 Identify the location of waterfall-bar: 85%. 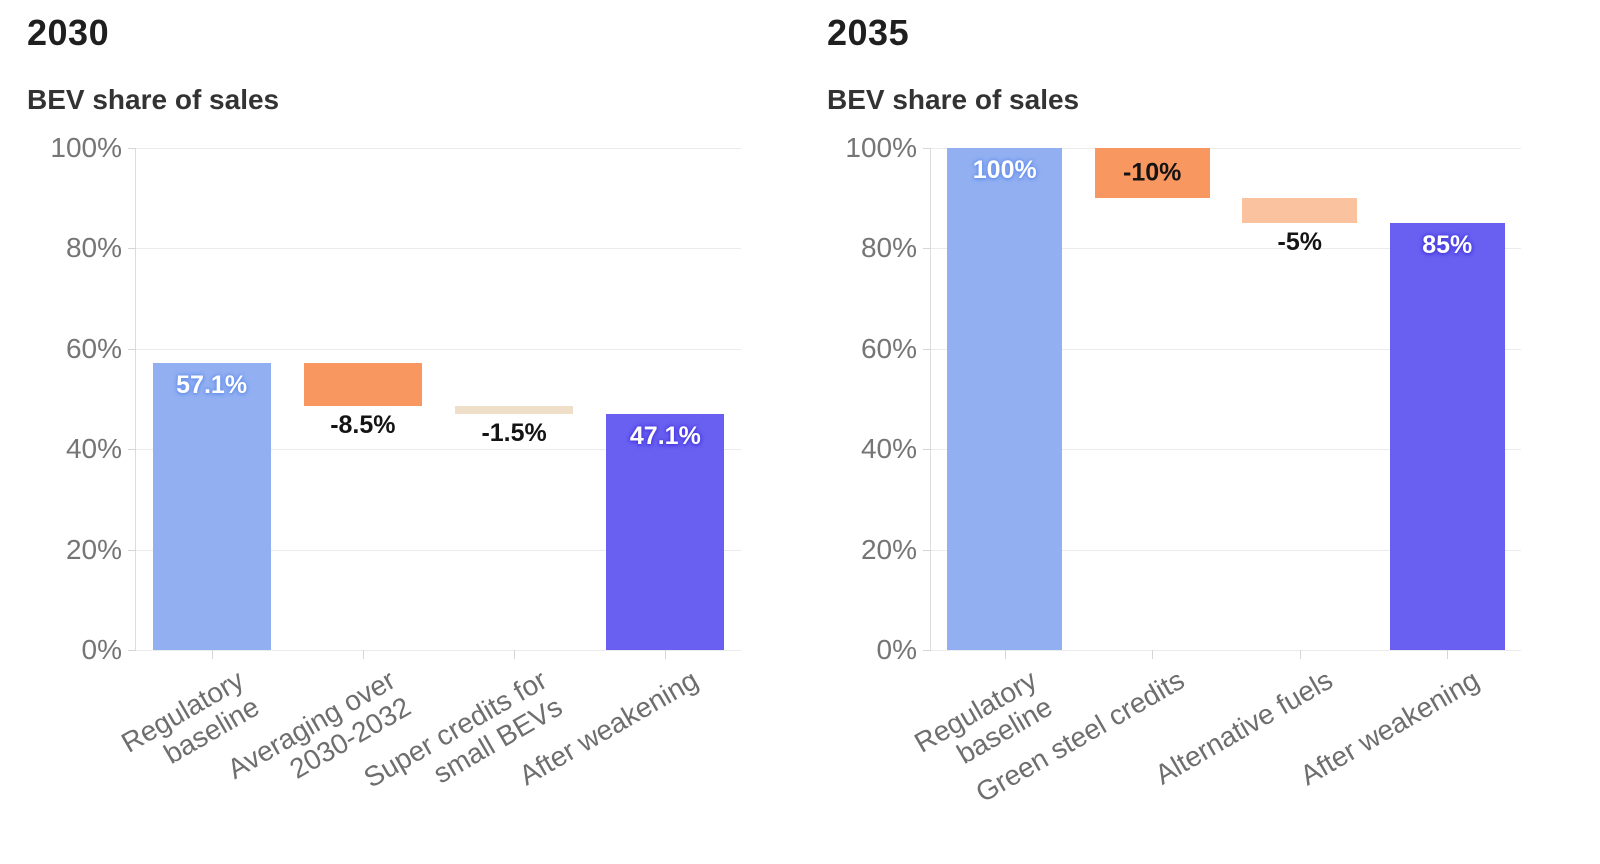
(1447, 436).